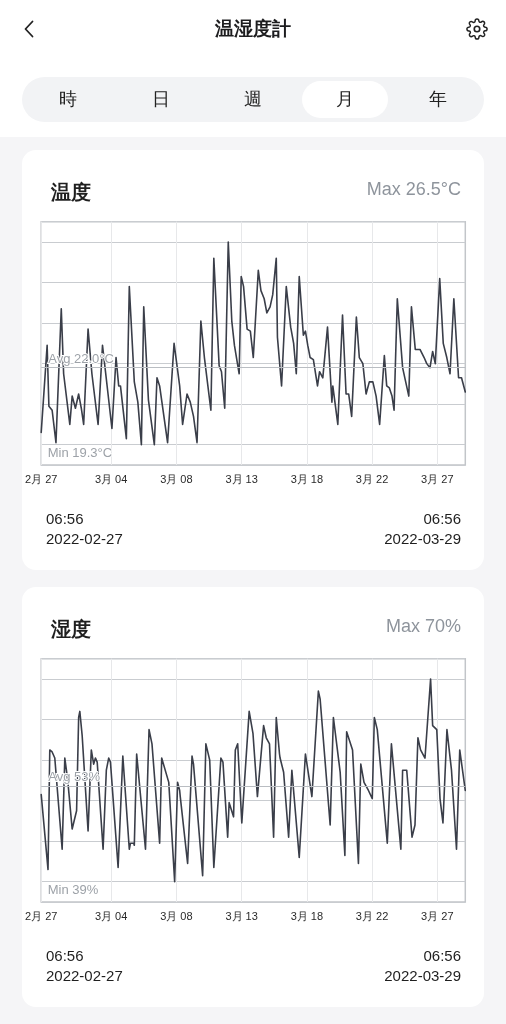 This screenshot has height=1024, width=506. Describe the element at coordinates (253, 99) in the screenshot. I see `tab-bar: 時 日 週 月 年` at that location.